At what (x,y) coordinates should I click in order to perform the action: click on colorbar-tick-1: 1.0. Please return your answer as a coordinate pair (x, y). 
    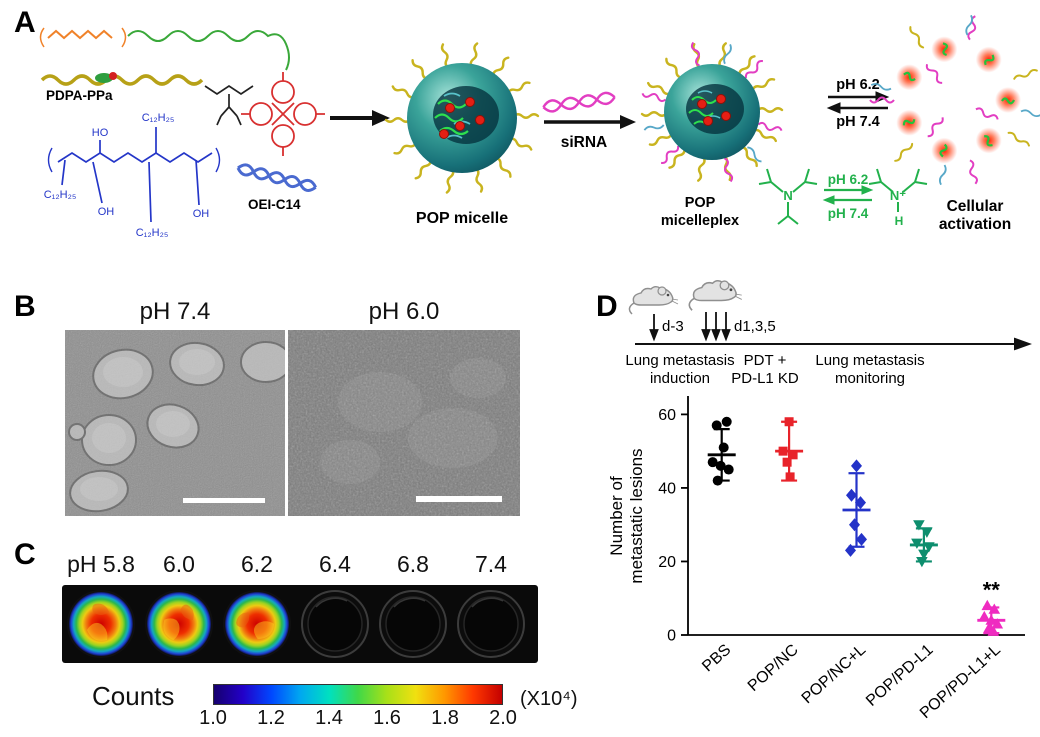
    Looking at the image, I should click on (213, 718).